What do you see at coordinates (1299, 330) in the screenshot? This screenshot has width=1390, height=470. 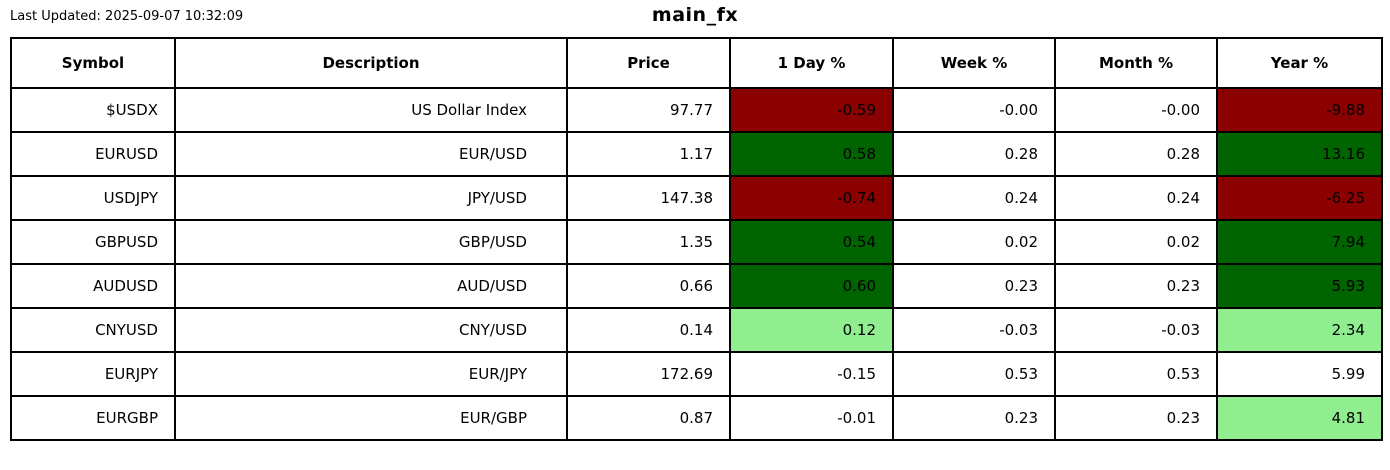 I see `cell-year: 2.34` at bounding box center [1299, 330].